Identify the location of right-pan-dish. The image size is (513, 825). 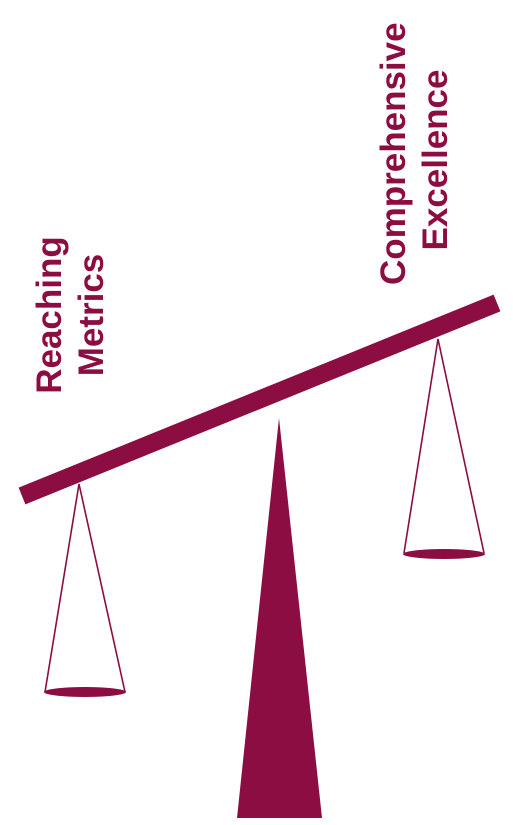
(444, 554).